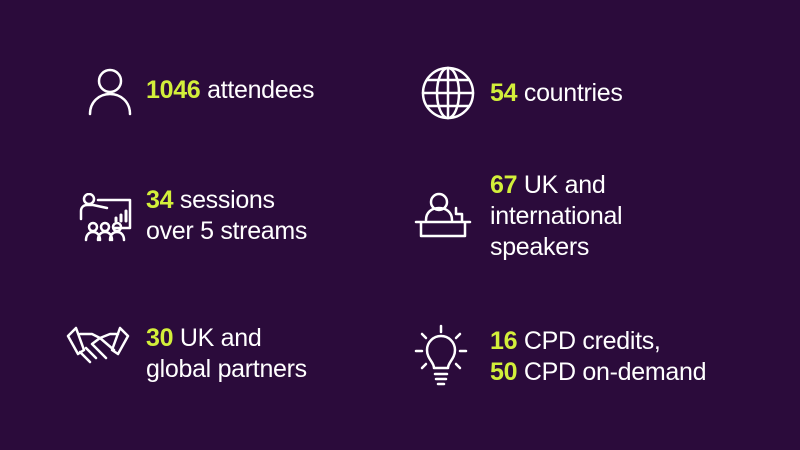  Describe the element at coordinates (448, 93) in the screenshot. I see `globe-icon` at that location.